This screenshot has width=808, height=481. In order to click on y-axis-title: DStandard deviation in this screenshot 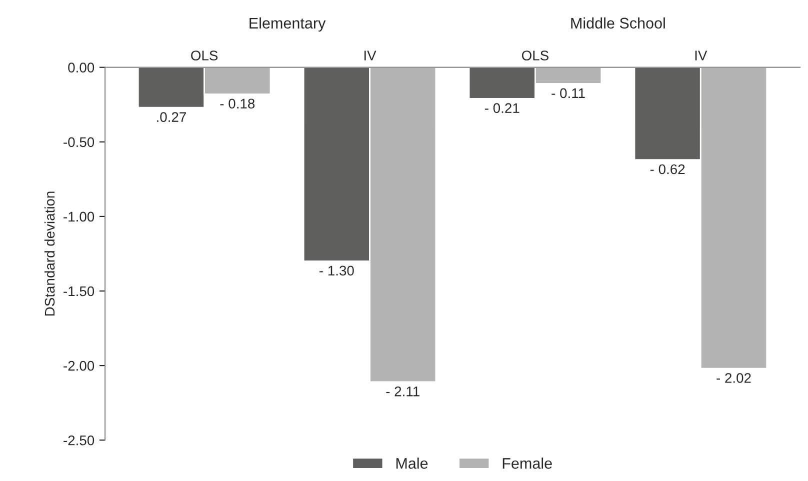, I will do `click(49, 254)`.